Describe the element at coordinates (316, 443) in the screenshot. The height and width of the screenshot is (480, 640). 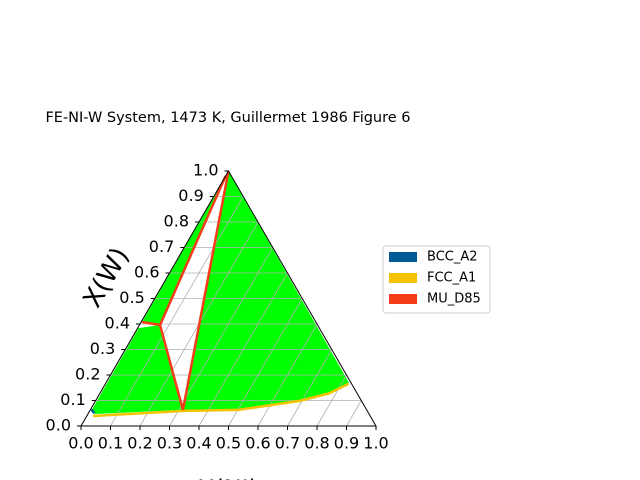
I see `x-tick-label: 0.8` at that location.